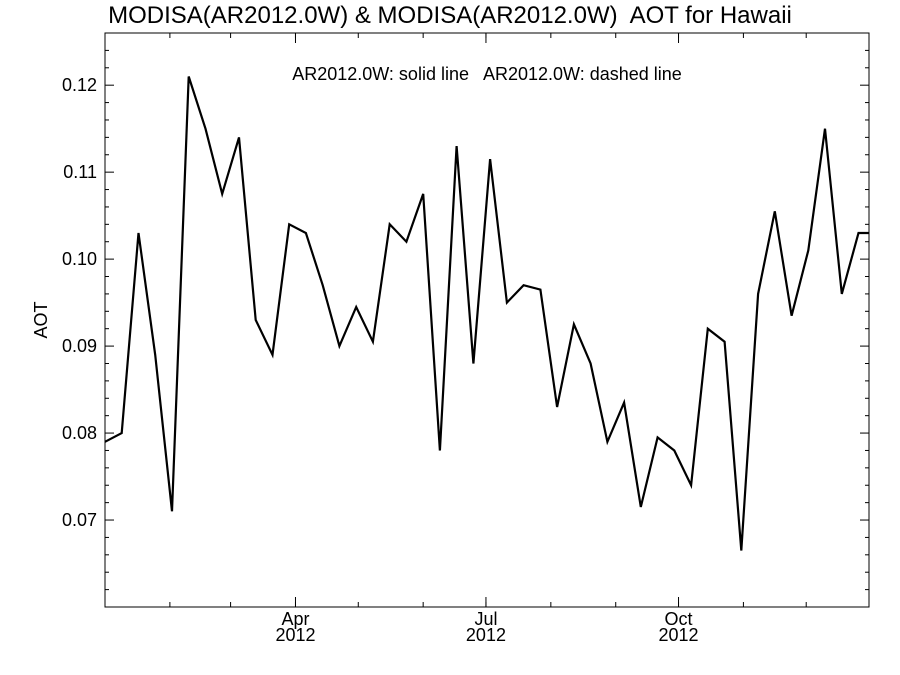 The height and width of the screenshot is (675, 900). What do you see at coordinates (79, 520) in the screenshot?
I see `y-tick-label: 0.07` at bounding box center [79, 520].